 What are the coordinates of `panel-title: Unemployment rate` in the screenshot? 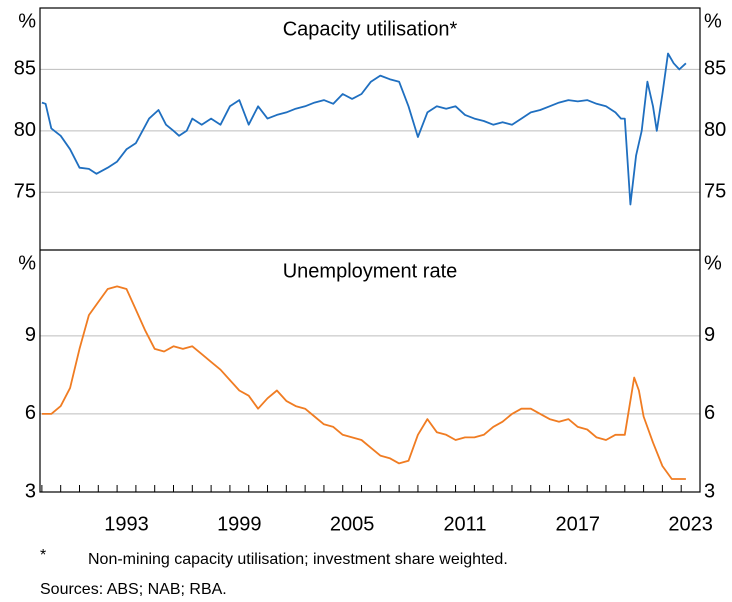 It's located at (370, 271).